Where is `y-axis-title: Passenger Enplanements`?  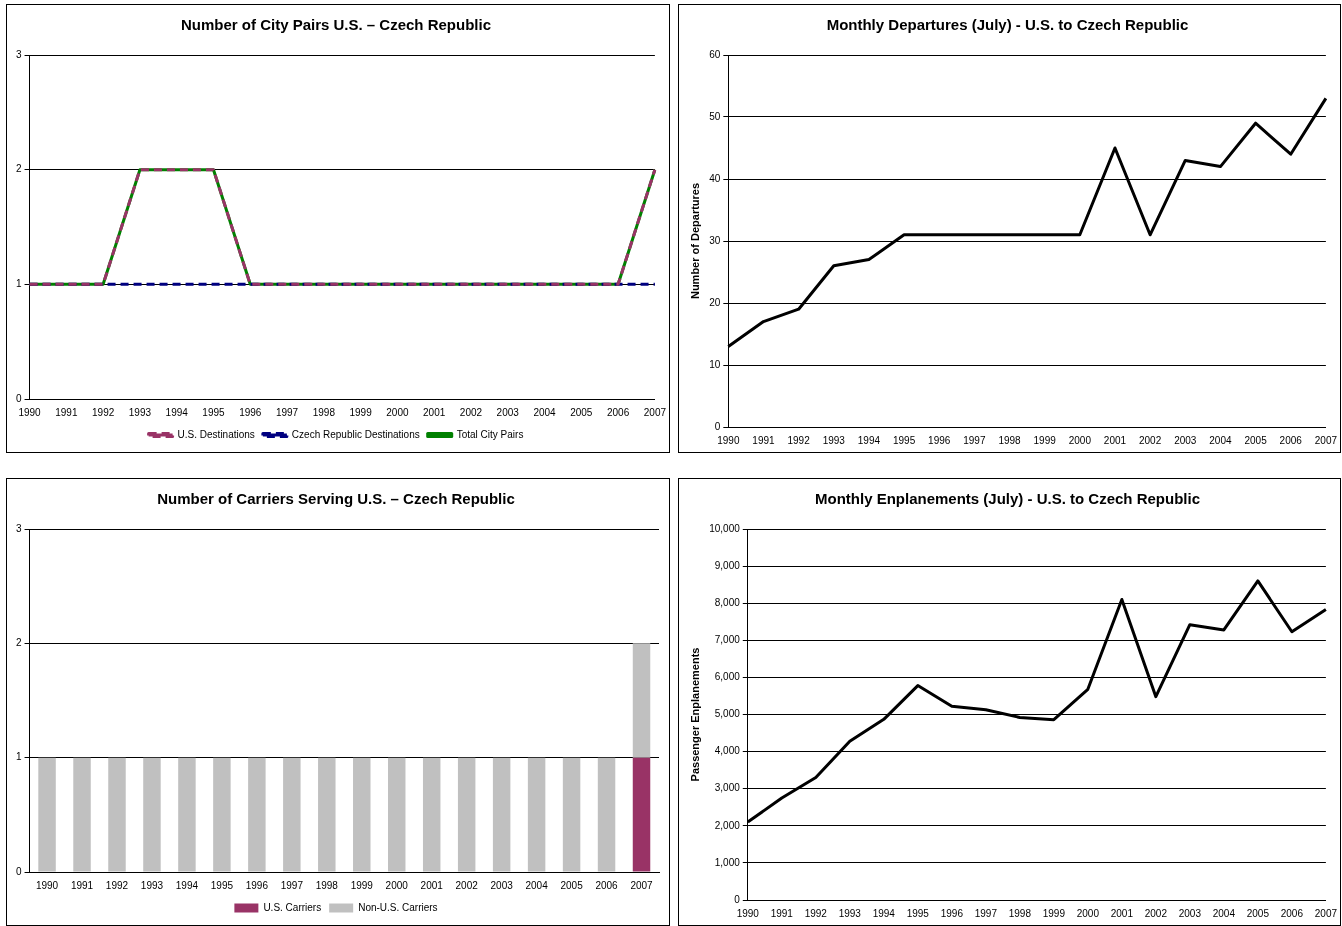 y-axis-title: Passenger Enplanements is located at coordinates (694, 714).